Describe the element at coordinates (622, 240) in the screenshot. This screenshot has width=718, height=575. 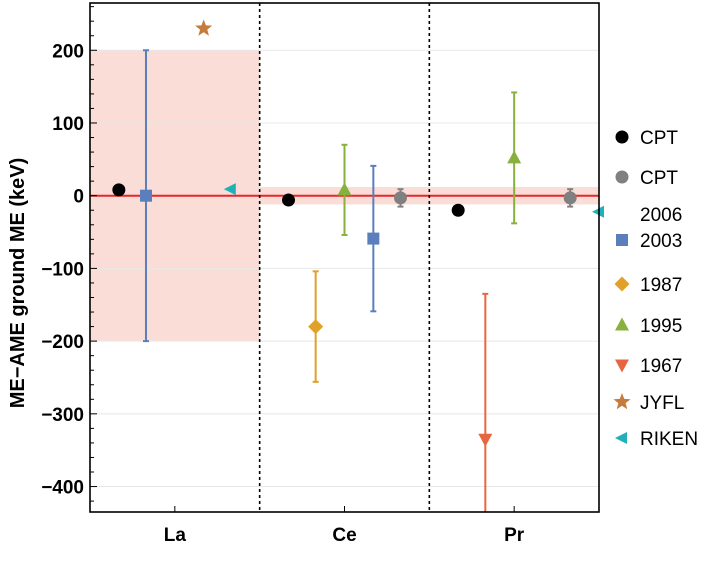
I see `legend-marker-2003` at that location.